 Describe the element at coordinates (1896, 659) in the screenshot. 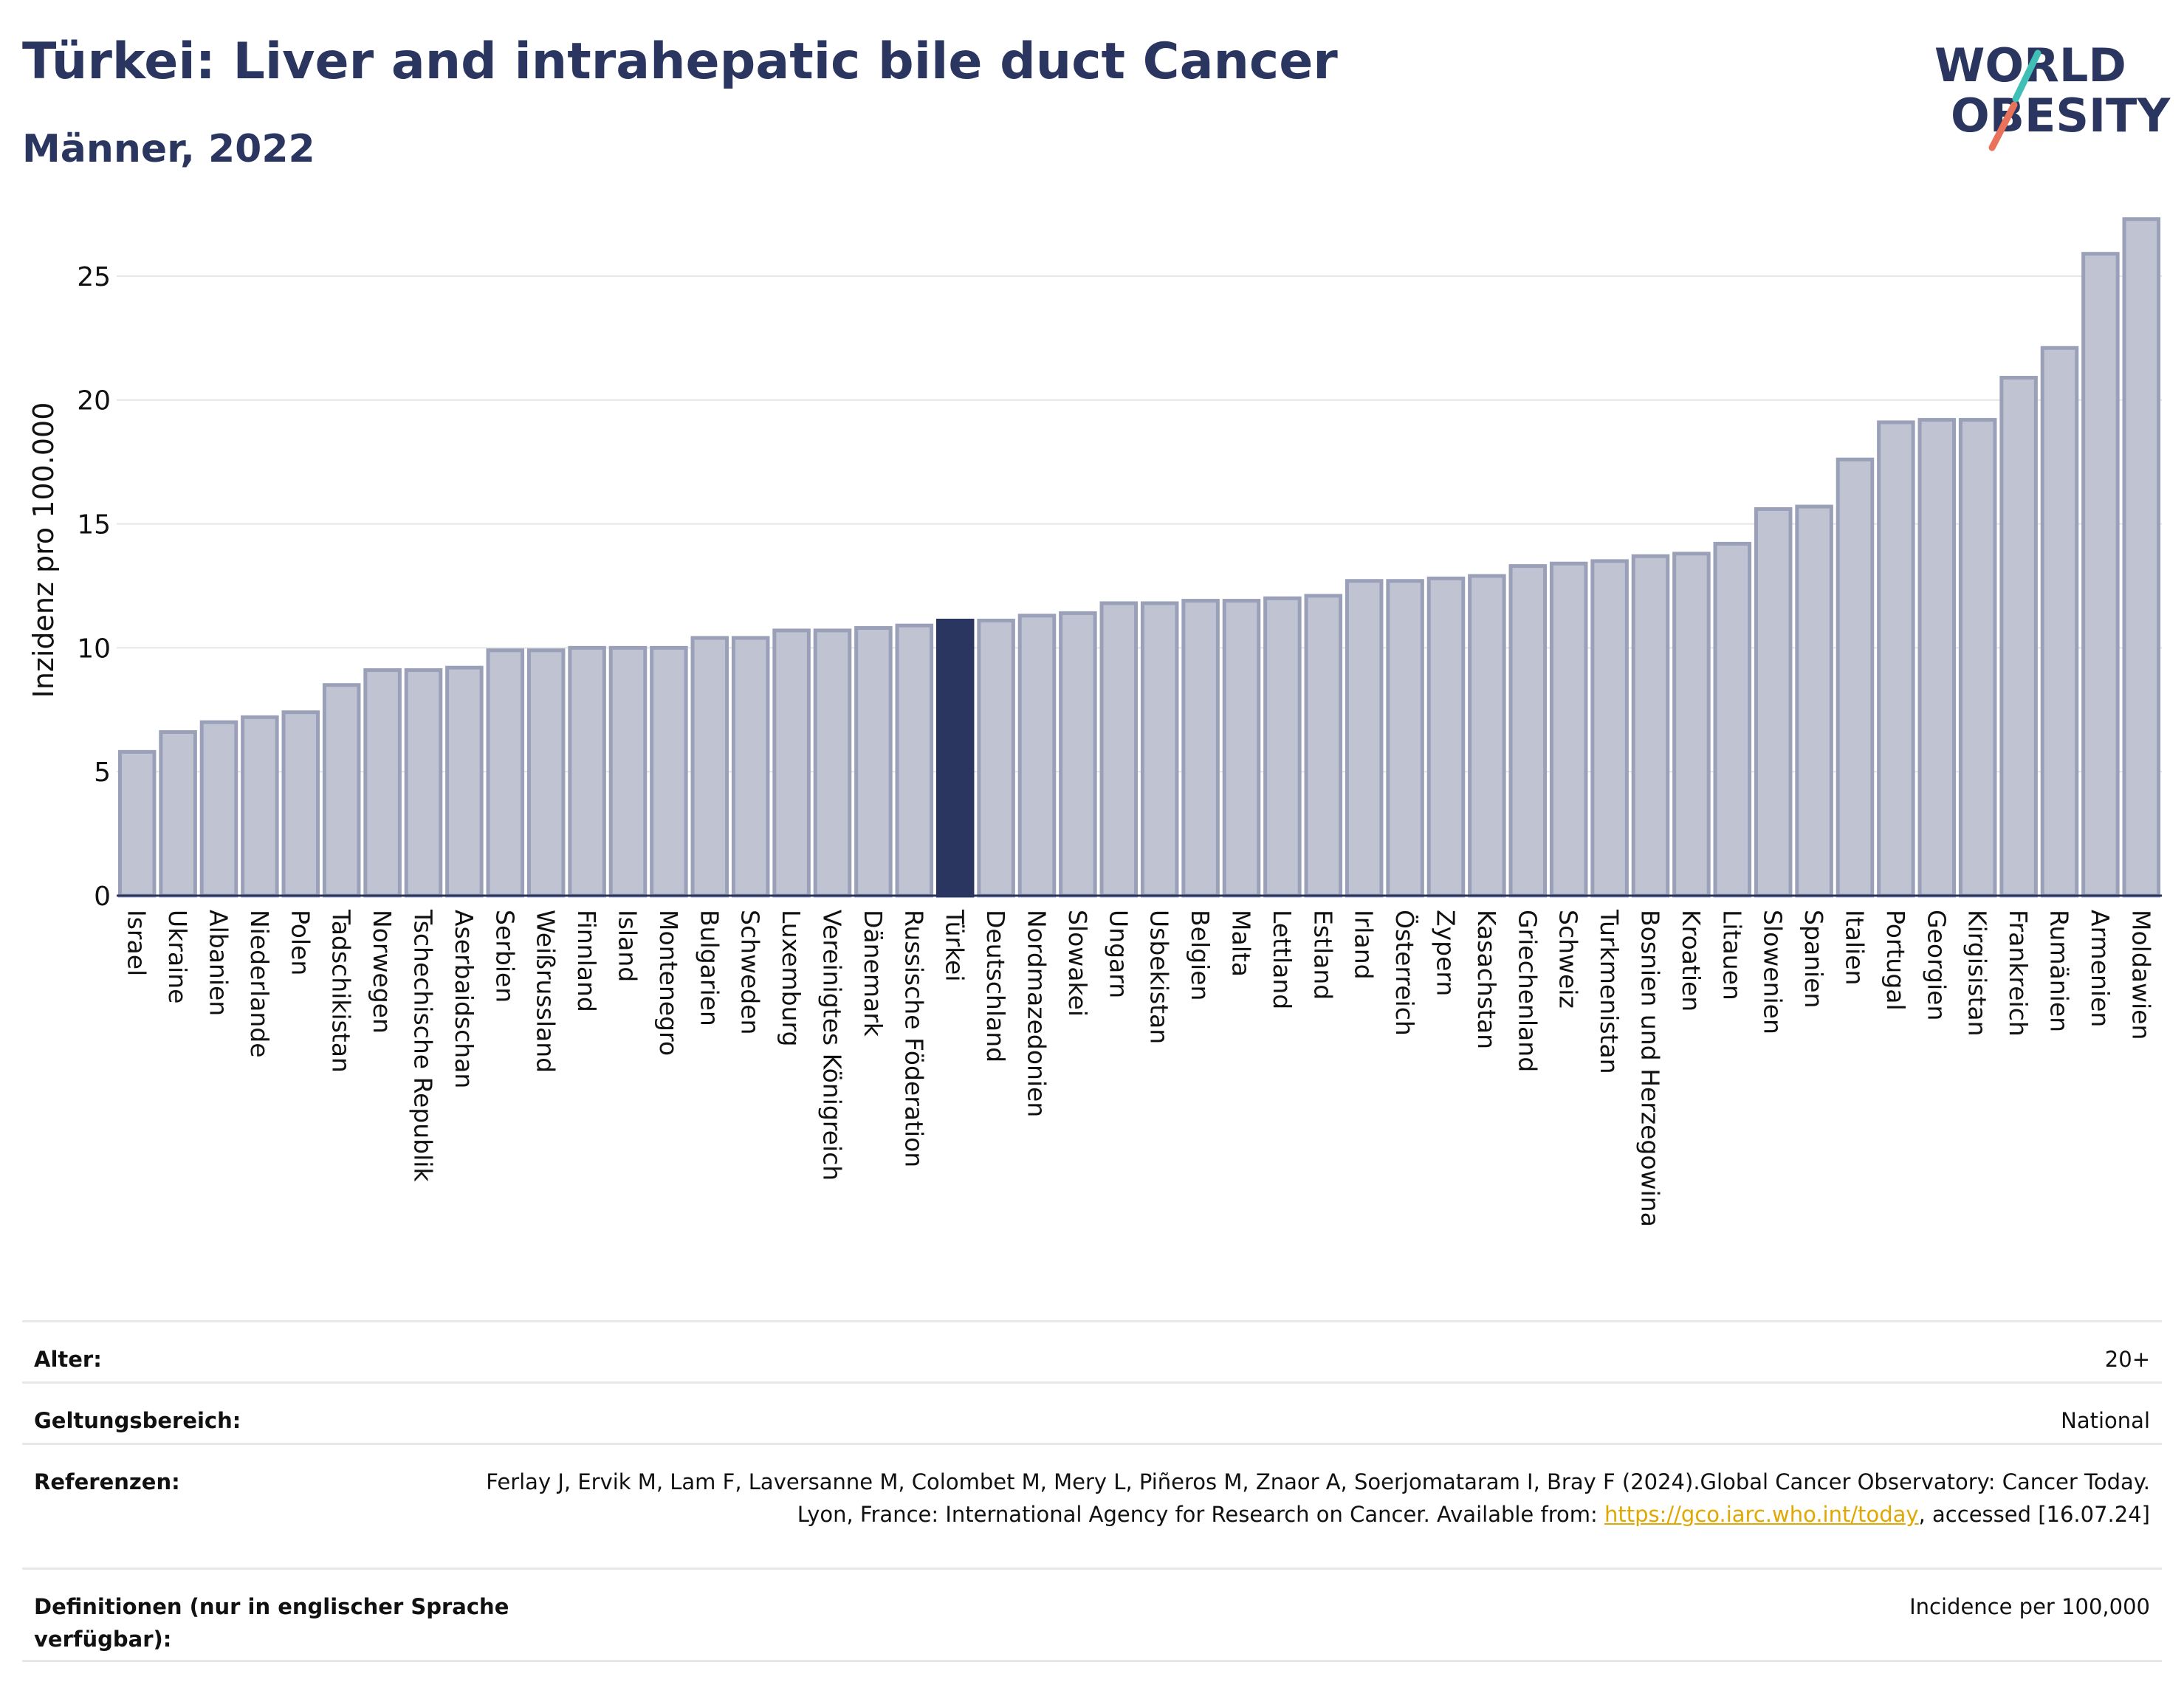

I see `bar-portugal` at that location.